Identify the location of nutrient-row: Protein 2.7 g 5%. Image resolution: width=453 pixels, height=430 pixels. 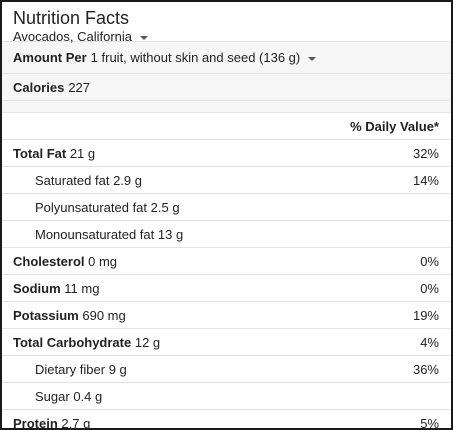
(226, 419).